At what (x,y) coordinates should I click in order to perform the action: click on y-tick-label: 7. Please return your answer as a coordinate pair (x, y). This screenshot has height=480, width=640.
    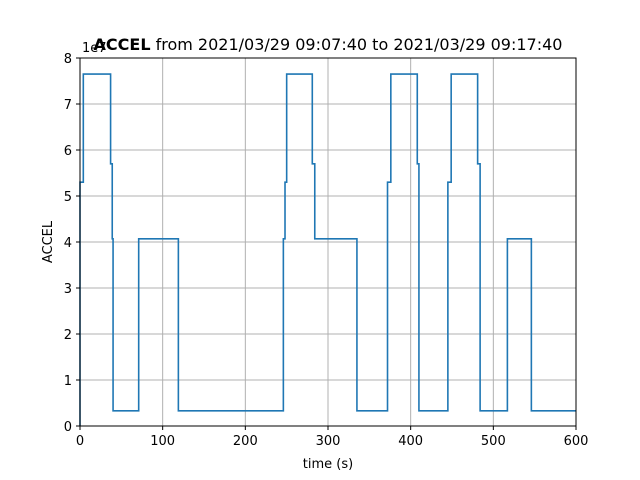
    Looking at the image, I should click on (68, 105).